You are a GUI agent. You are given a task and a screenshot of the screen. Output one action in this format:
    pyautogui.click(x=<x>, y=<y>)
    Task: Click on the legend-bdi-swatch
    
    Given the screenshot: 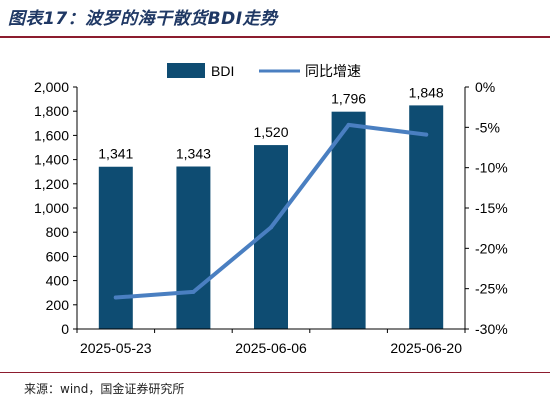 What is the action you would take?
    pyautogui.click(x=186, y=70)
    